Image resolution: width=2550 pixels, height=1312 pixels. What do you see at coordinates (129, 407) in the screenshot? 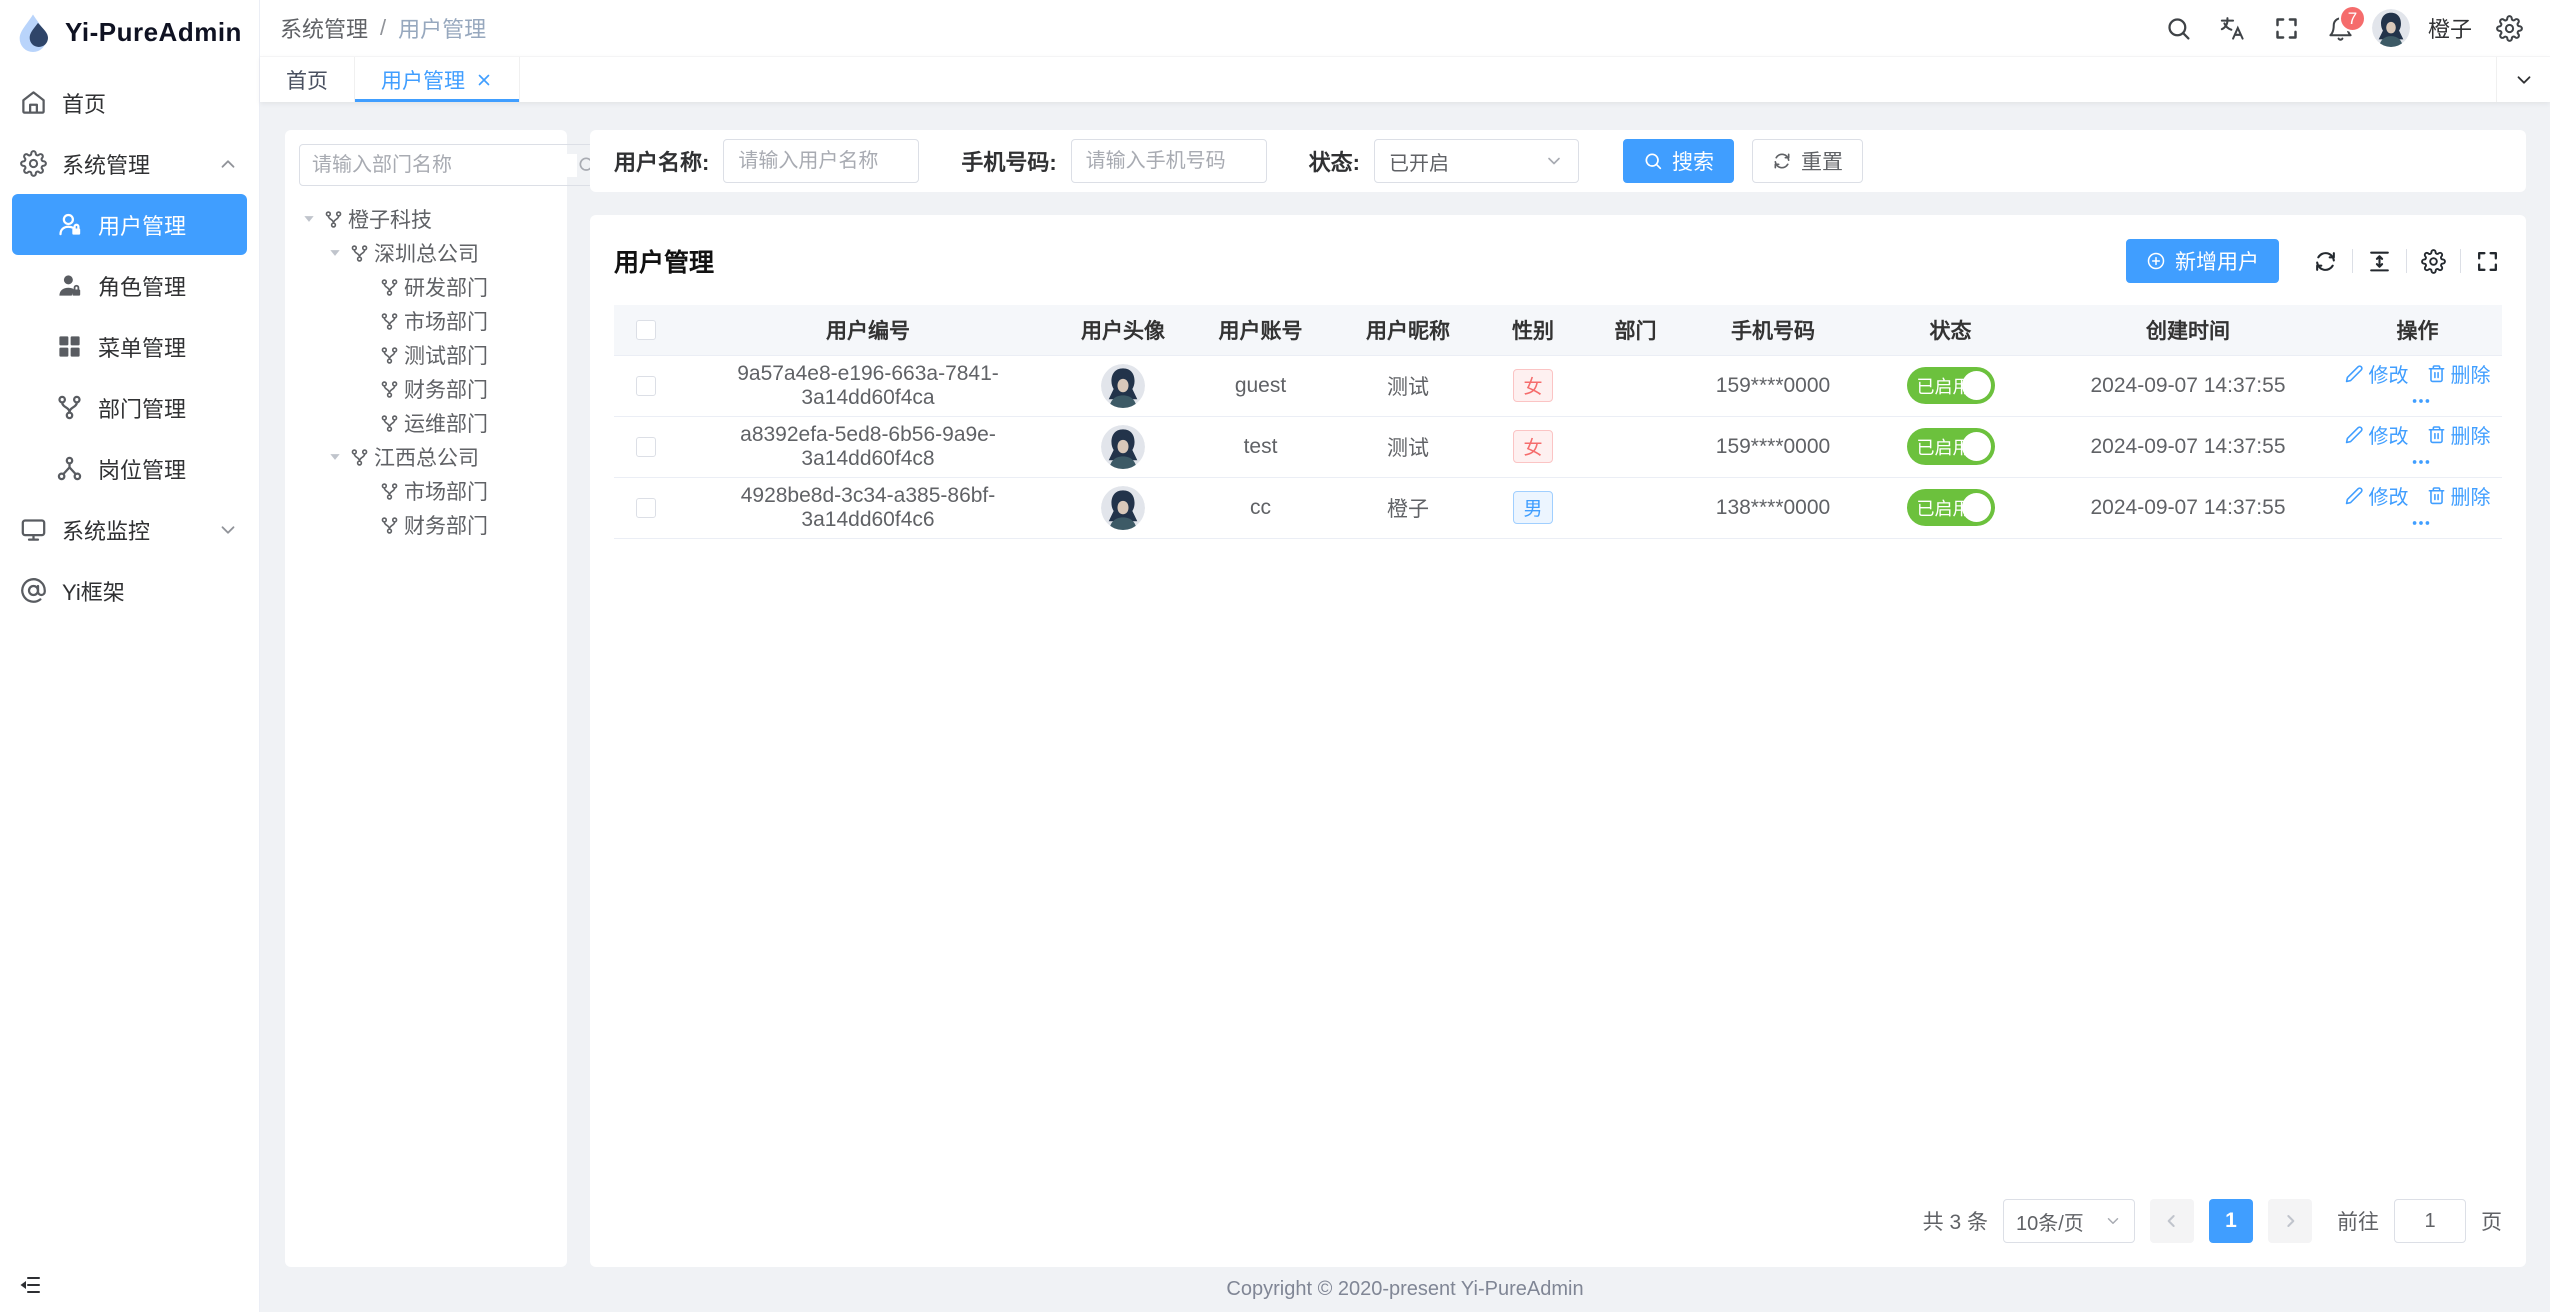
I see `sidebar-item-dept-mgmt: 部门管理` at bounding box center [129, 407].